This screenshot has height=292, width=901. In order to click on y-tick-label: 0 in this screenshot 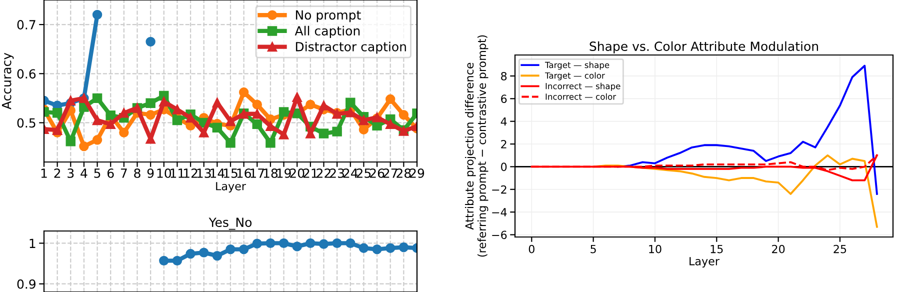, I will do `click(504, 167)`.